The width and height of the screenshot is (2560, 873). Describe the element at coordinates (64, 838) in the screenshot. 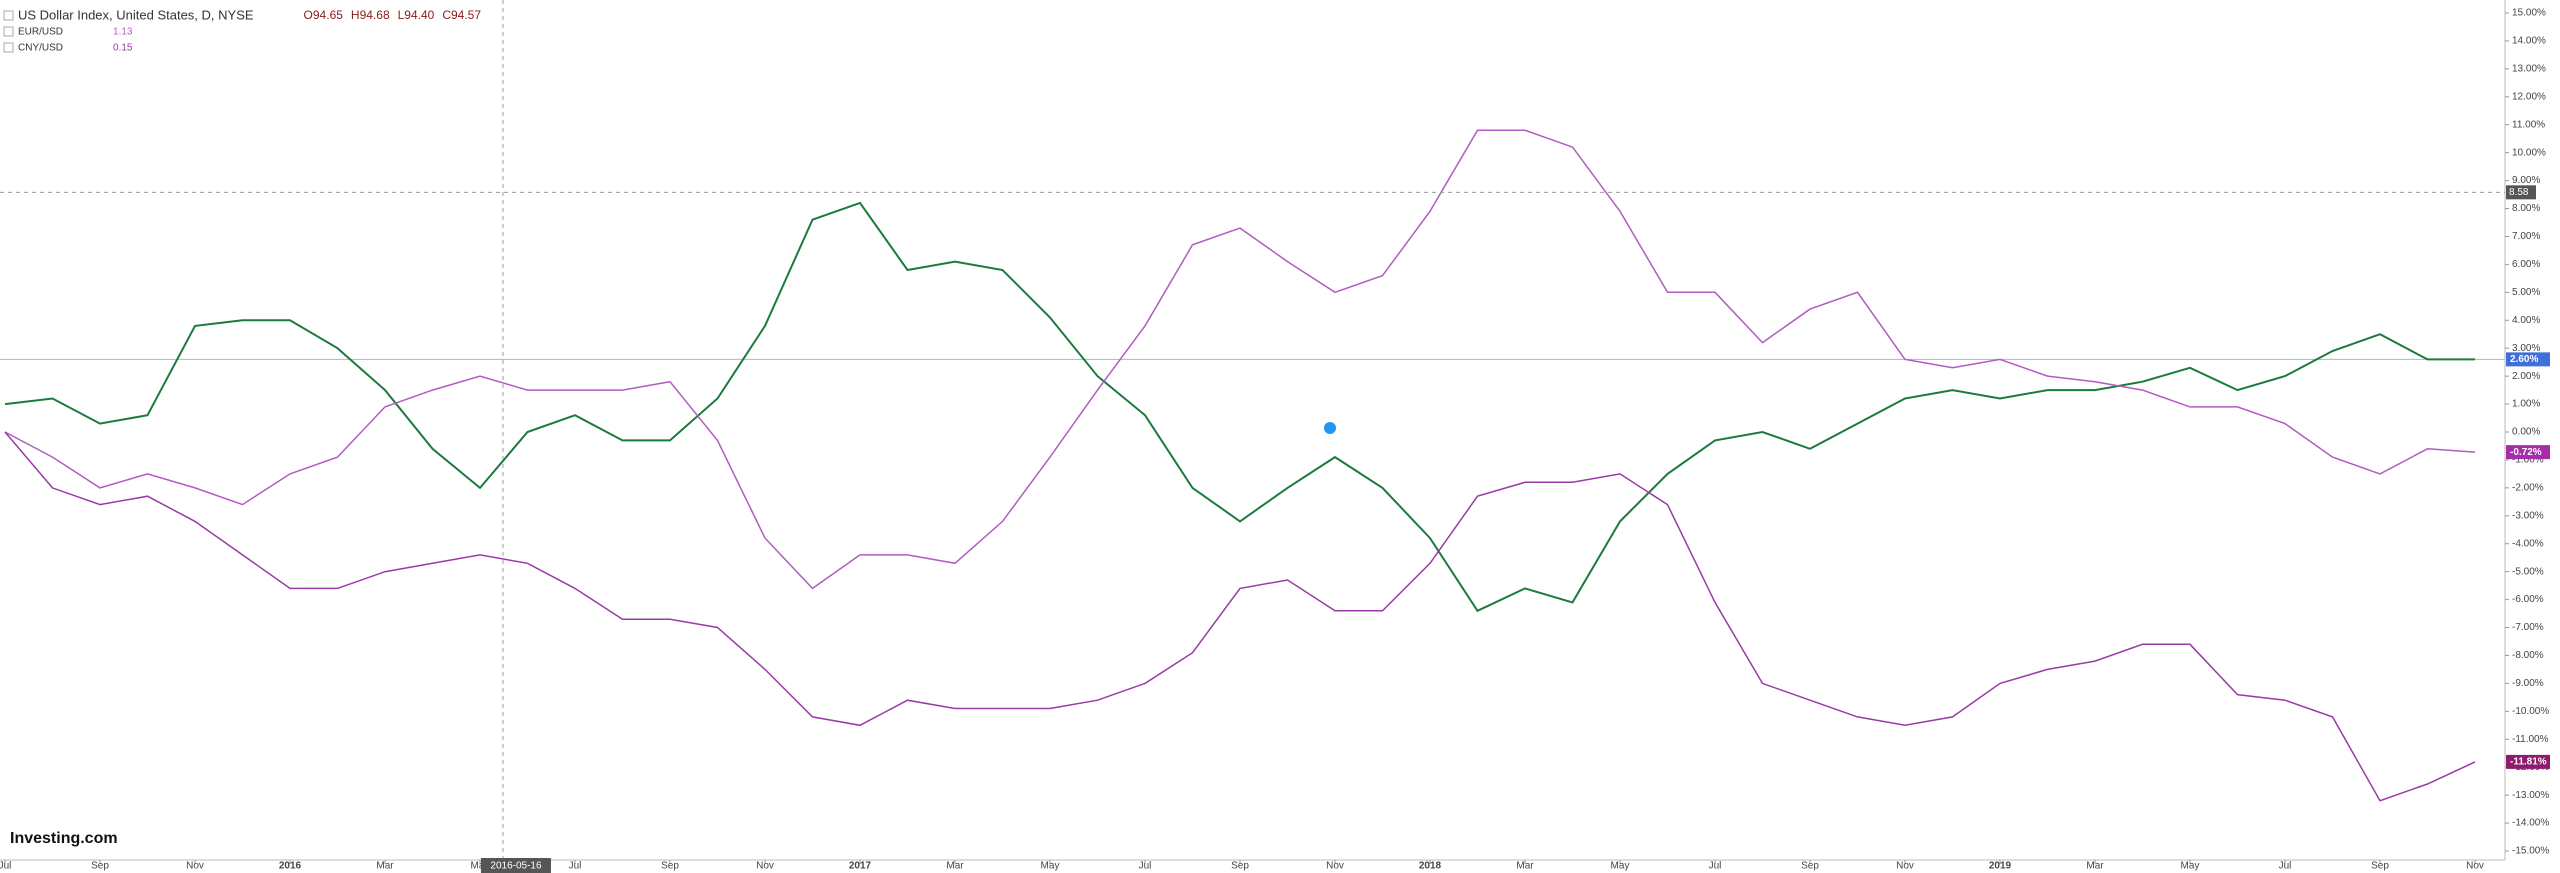

I see `logo: Investing.com` at that location.